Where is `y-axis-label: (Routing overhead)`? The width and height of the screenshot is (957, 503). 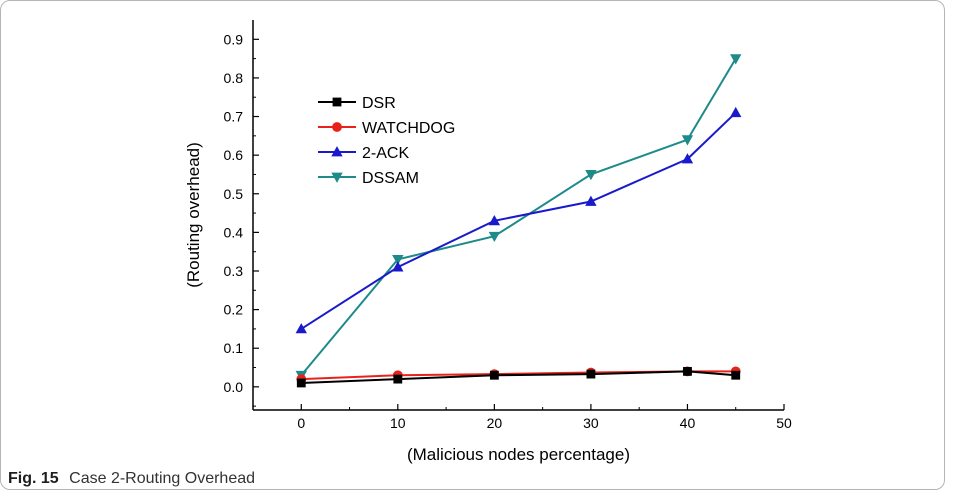 y-axis-label: (Routing overhead) is located at coordinates (193, 215).